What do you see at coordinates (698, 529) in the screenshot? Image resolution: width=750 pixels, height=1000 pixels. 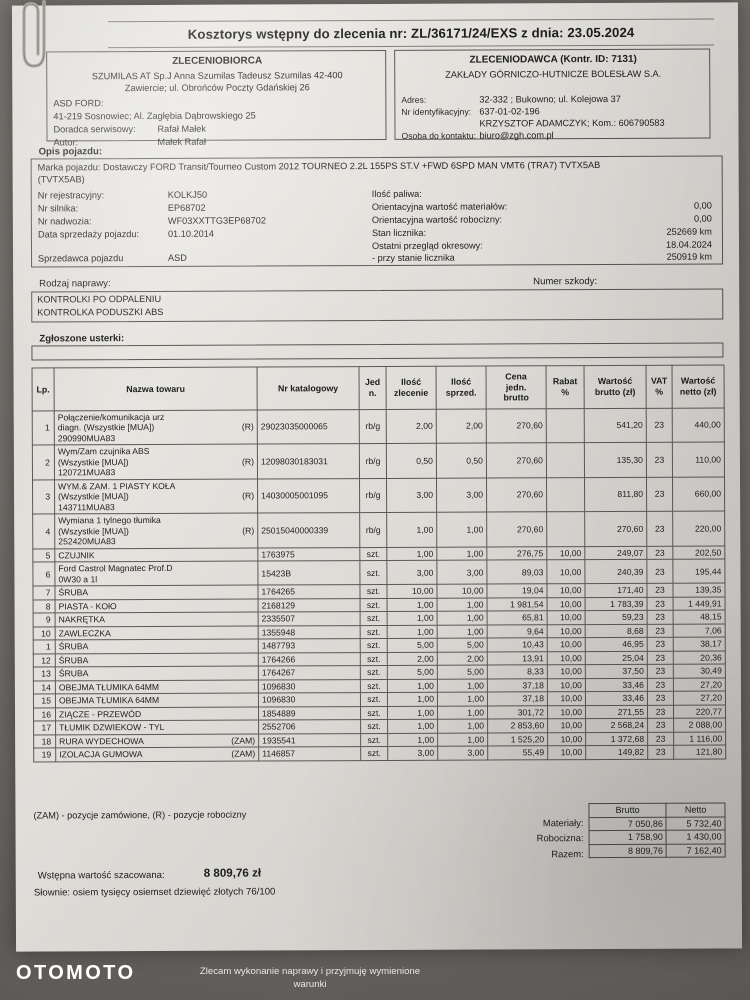 I see `cell-net: 220,00` at bounding box center [698, 529].